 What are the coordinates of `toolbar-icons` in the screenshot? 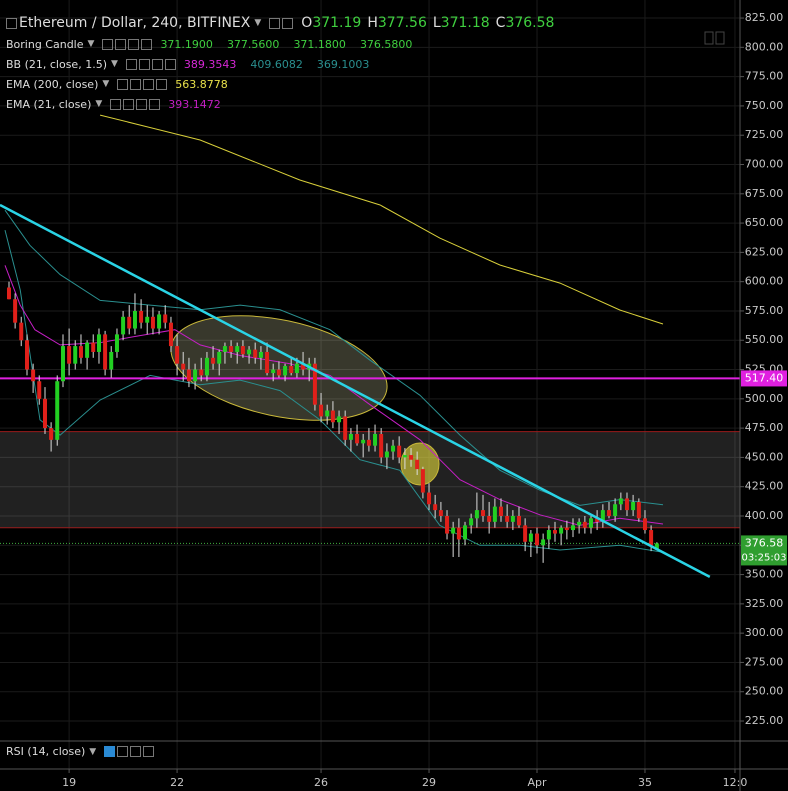 It's located at (714, 38).